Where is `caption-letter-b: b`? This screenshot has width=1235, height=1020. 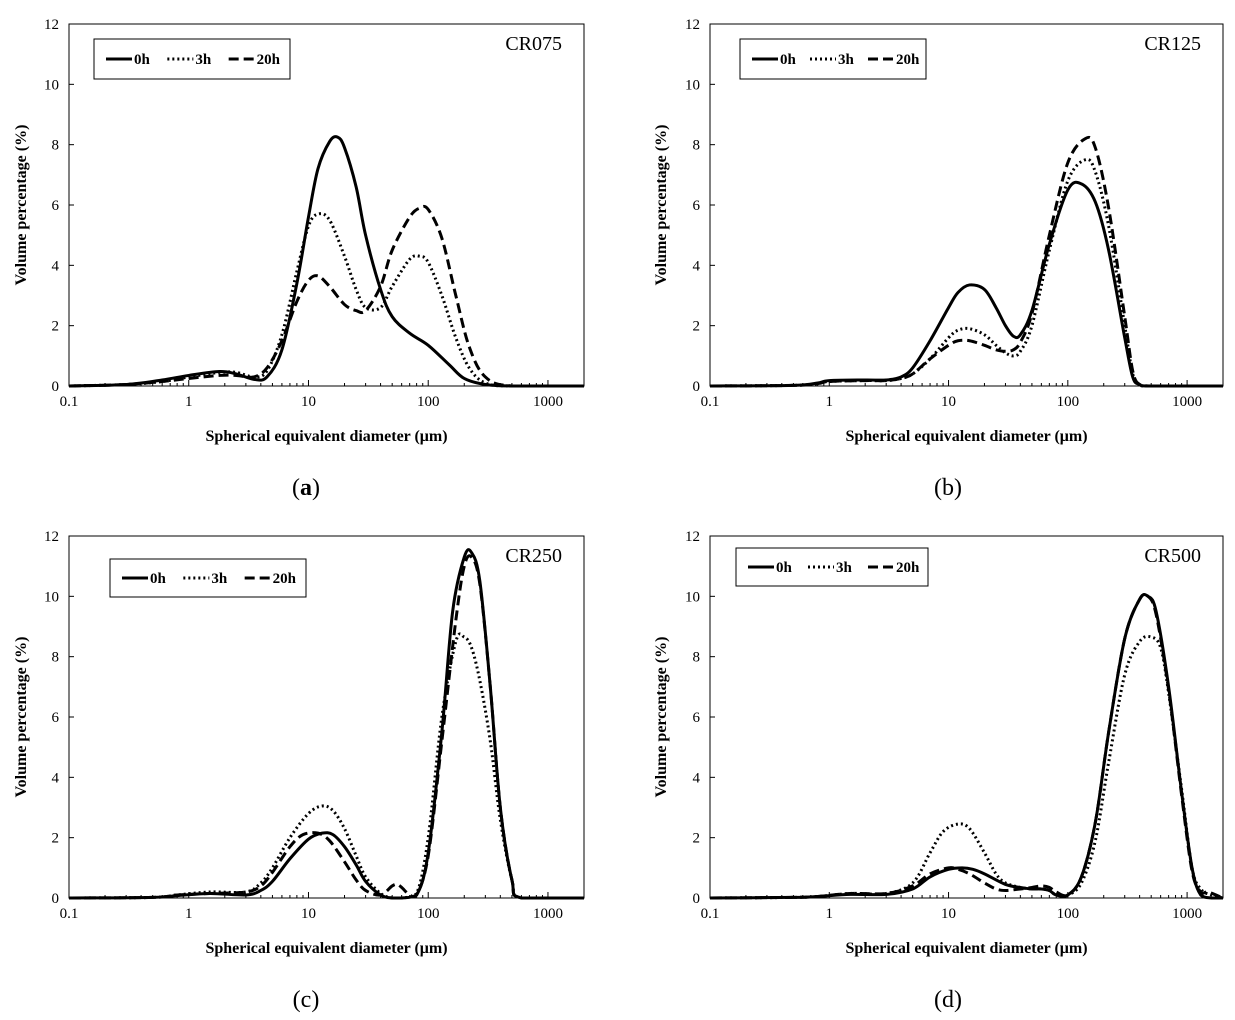
caption-letter-b: b is located at coordinates (948, 488).